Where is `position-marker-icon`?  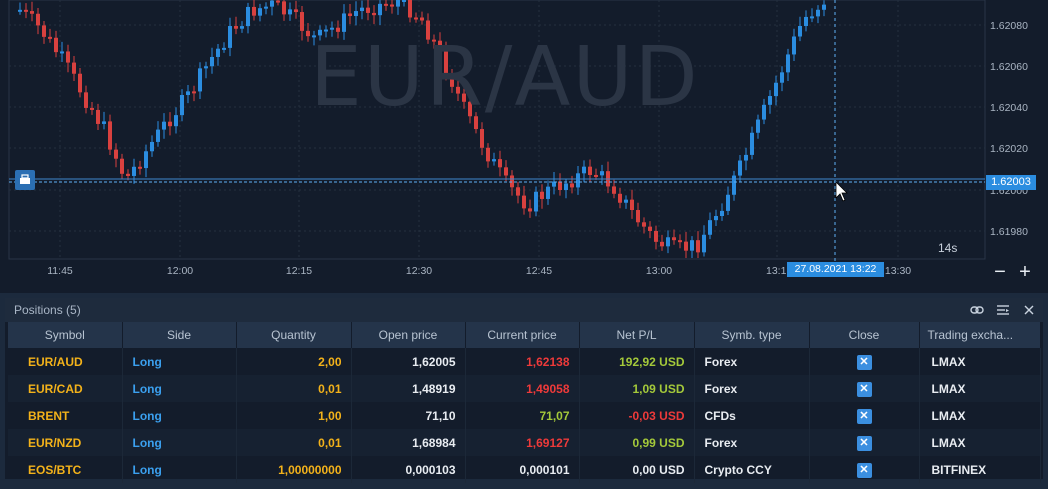
position-marker-icon is located at coordinates (25, 180).